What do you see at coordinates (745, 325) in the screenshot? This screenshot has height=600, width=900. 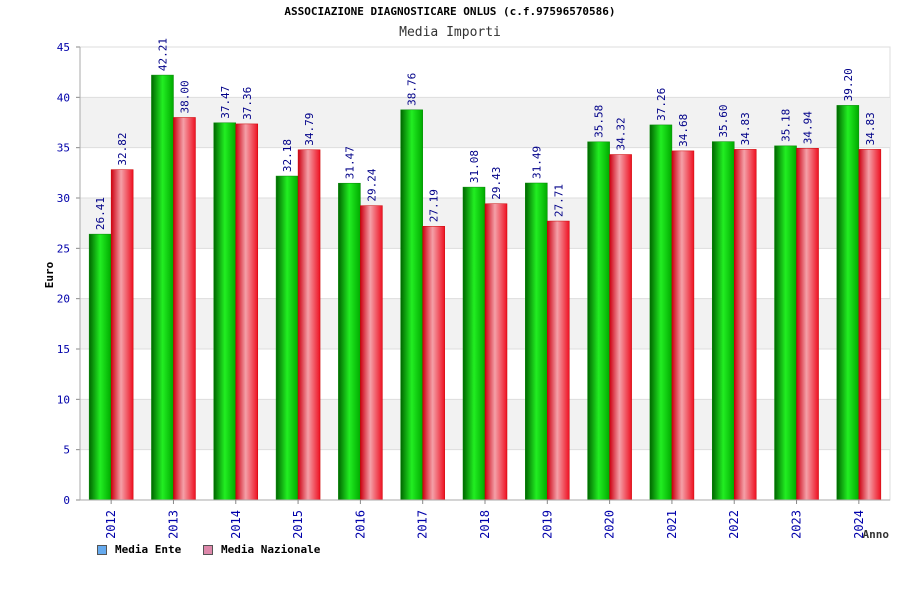 I see `bar-media-nazionale-2022` at bounding box center [745, 325].